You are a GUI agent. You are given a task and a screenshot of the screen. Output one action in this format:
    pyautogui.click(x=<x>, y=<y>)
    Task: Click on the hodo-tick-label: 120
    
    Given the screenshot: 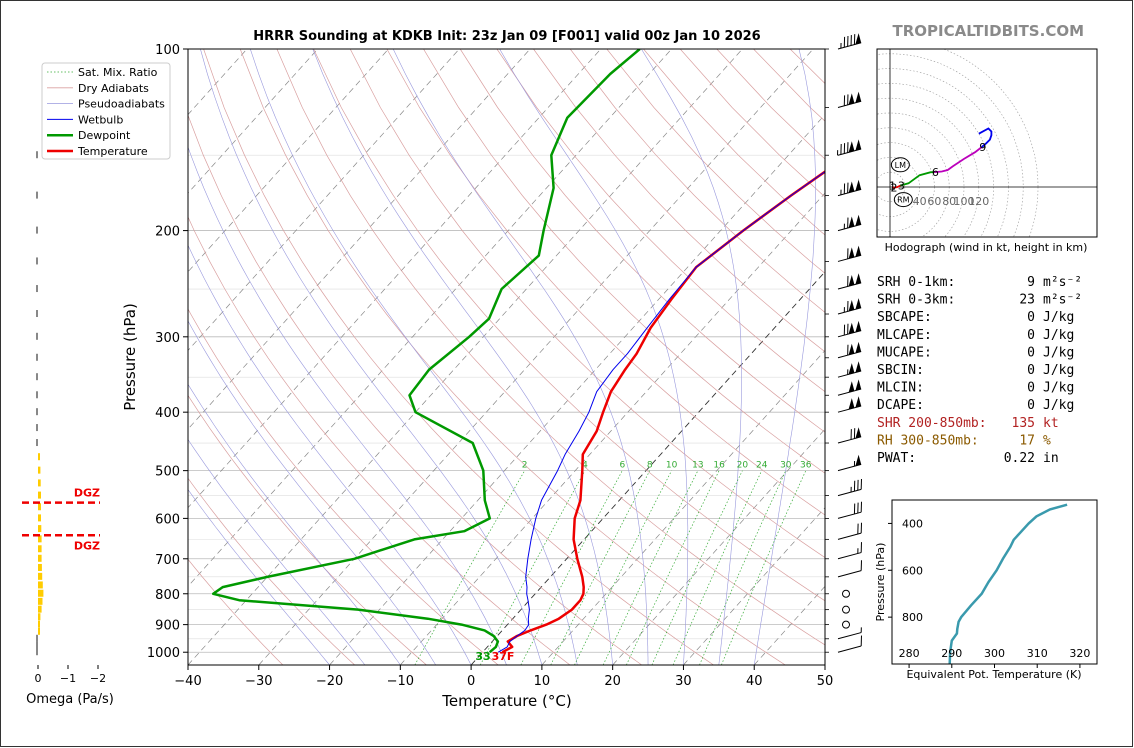 What is the action you would take?
    pyautogui.click(x=978, y=201)
    